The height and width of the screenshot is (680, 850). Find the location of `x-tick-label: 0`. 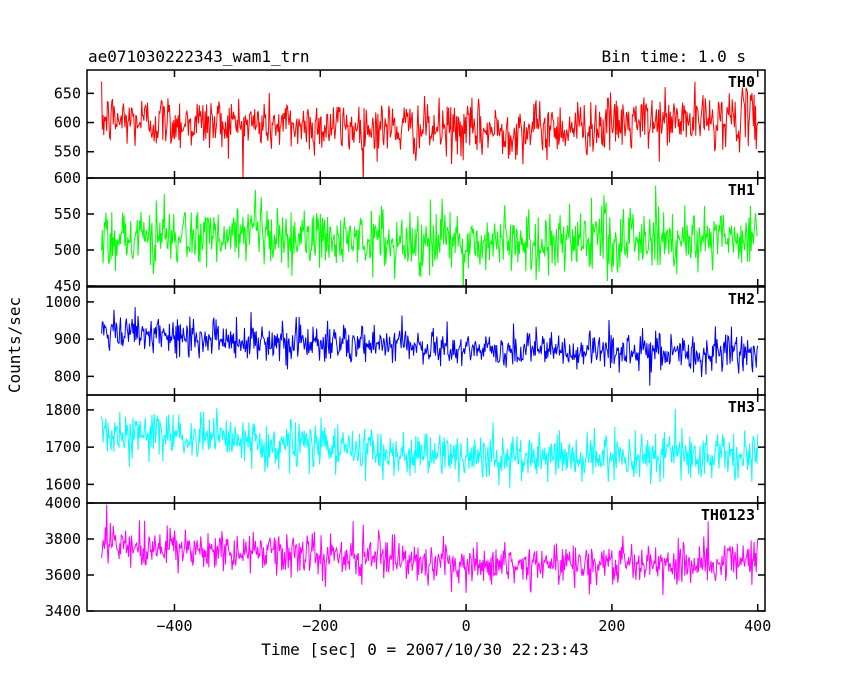

x-tick-label: 0 is located at coordinates (466, 626).